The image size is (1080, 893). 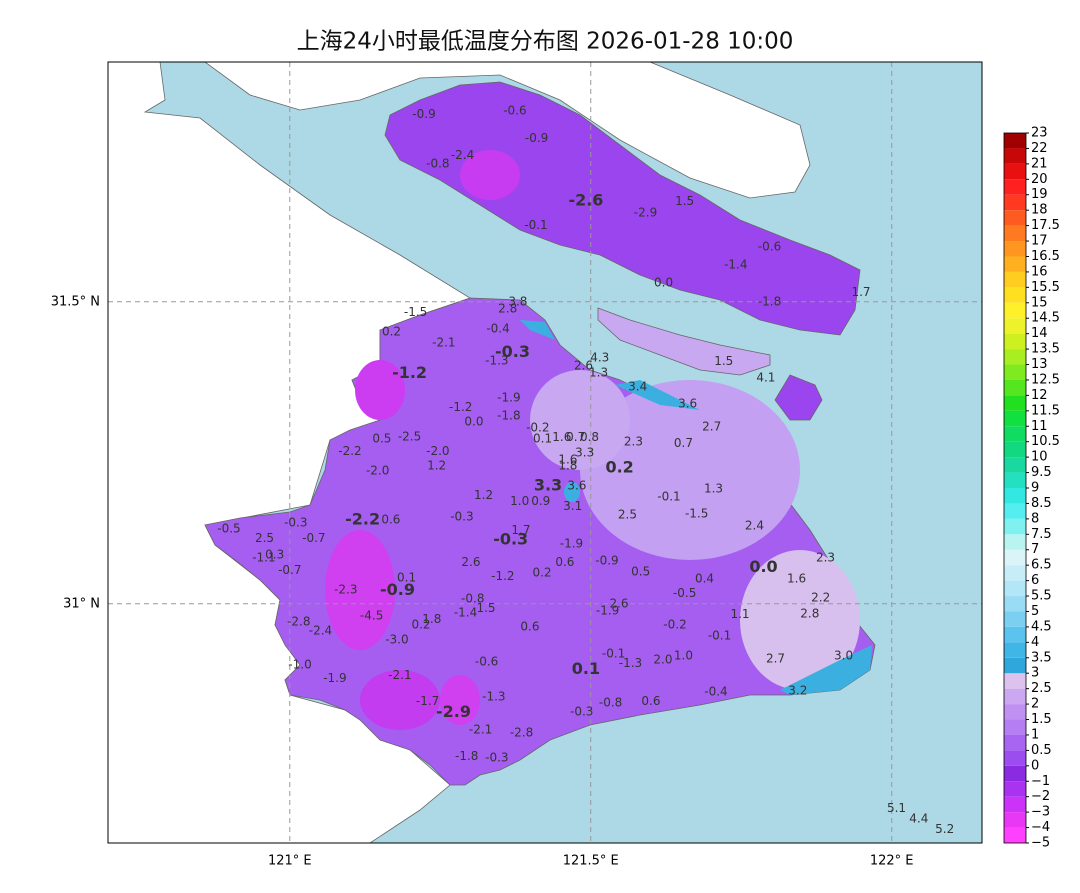 I want to click on y-tick-label: 31° N, so click(x=81, y=603).